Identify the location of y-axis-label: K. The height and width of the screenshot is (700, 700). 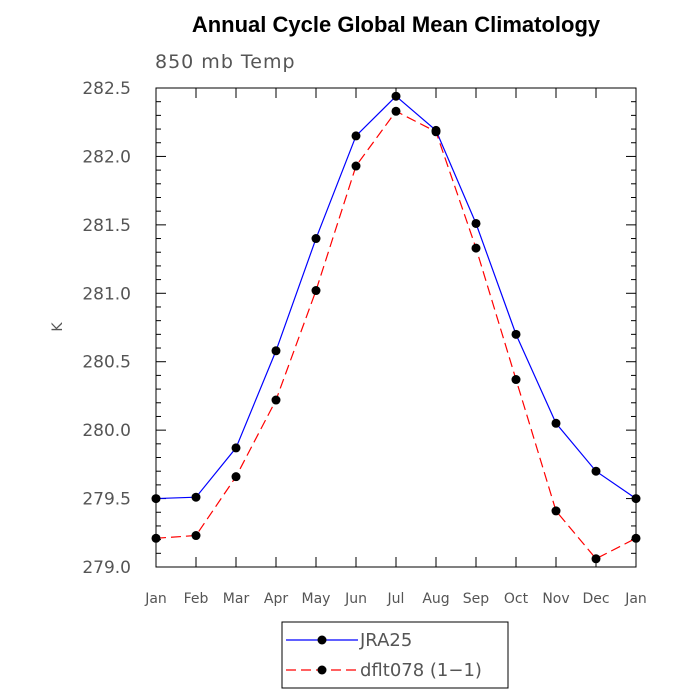
(58, 327).